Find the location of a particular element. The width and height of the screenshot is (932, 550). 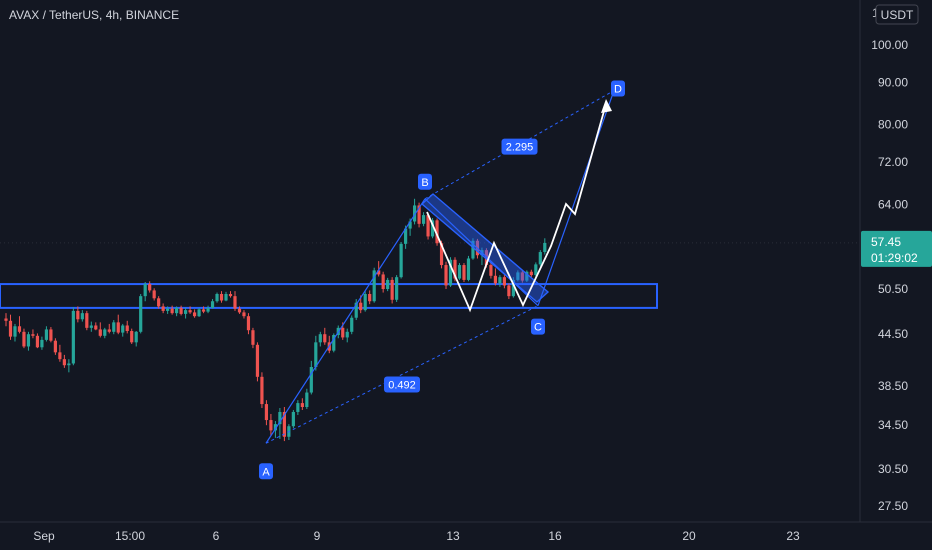

price-tick: 27.50 is located at coordinates (893, 506).